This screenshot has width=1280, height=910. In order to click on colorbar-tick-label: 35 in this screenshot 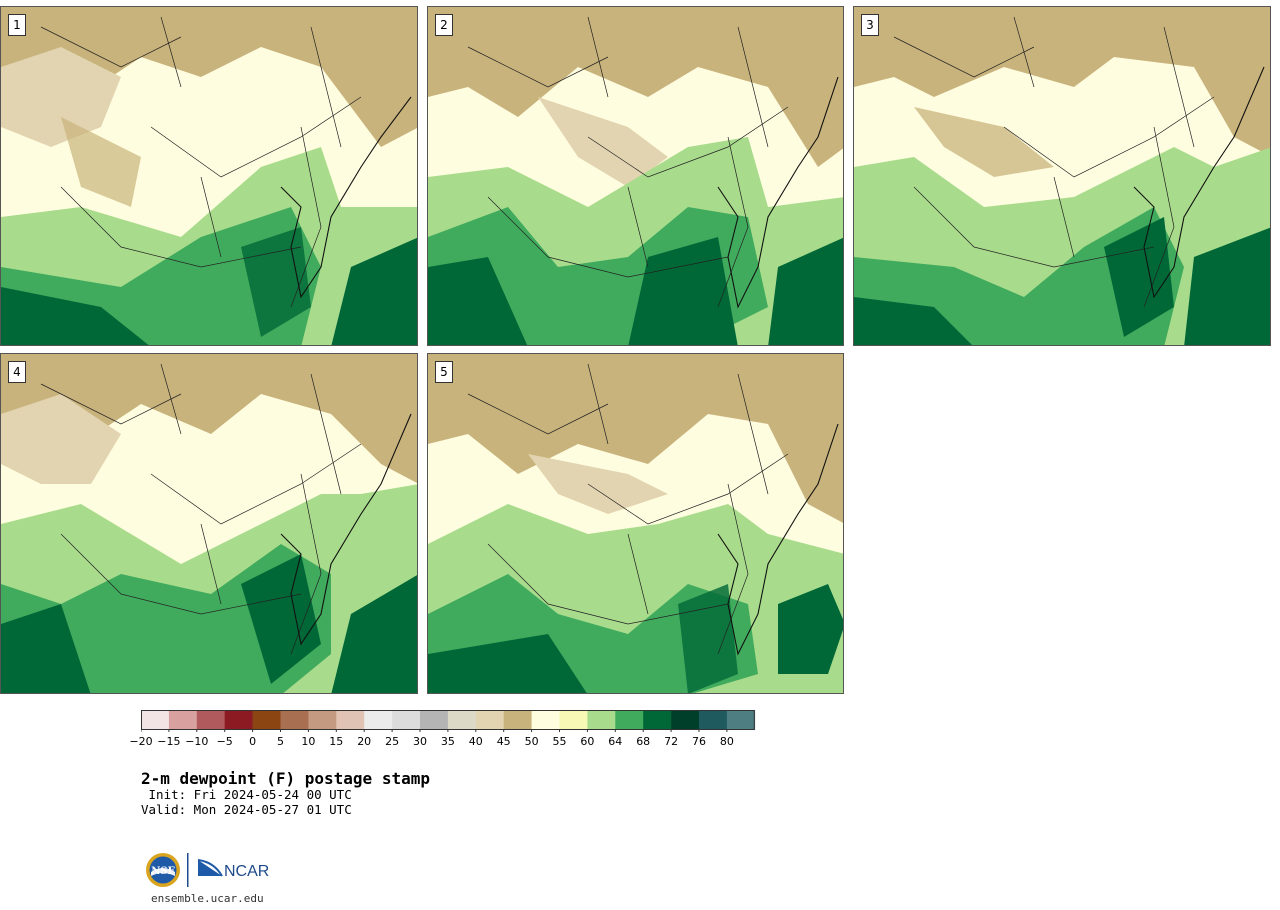, I will do `click(447, 741)`.